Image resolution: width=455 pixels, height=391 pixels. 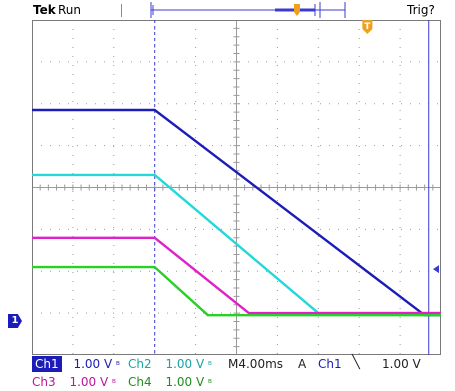 I want to click on trigger-marker-label: T, so click(x=367, y=27).